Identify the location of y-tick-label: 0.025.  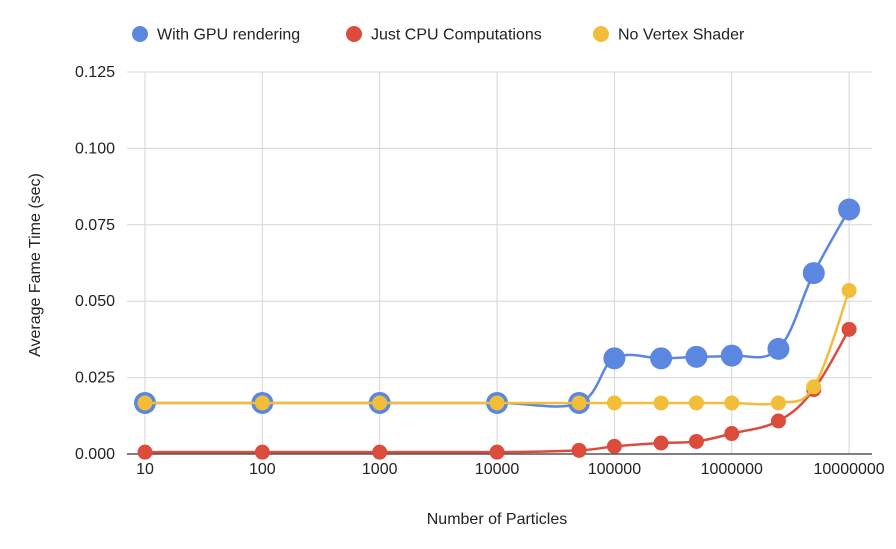
(95, 378).